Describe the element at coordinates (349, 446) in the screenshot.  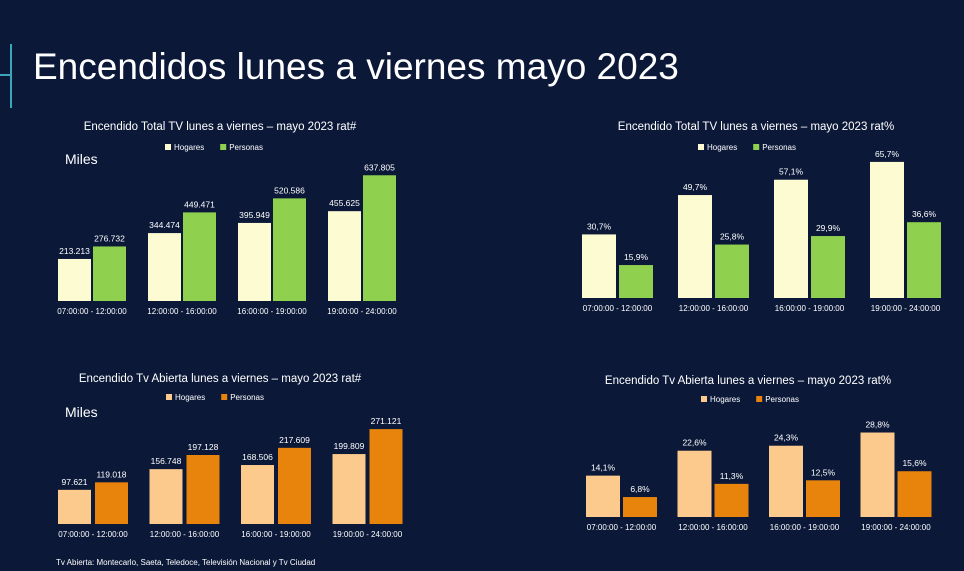
I see `data-label: 199.809` at that location.